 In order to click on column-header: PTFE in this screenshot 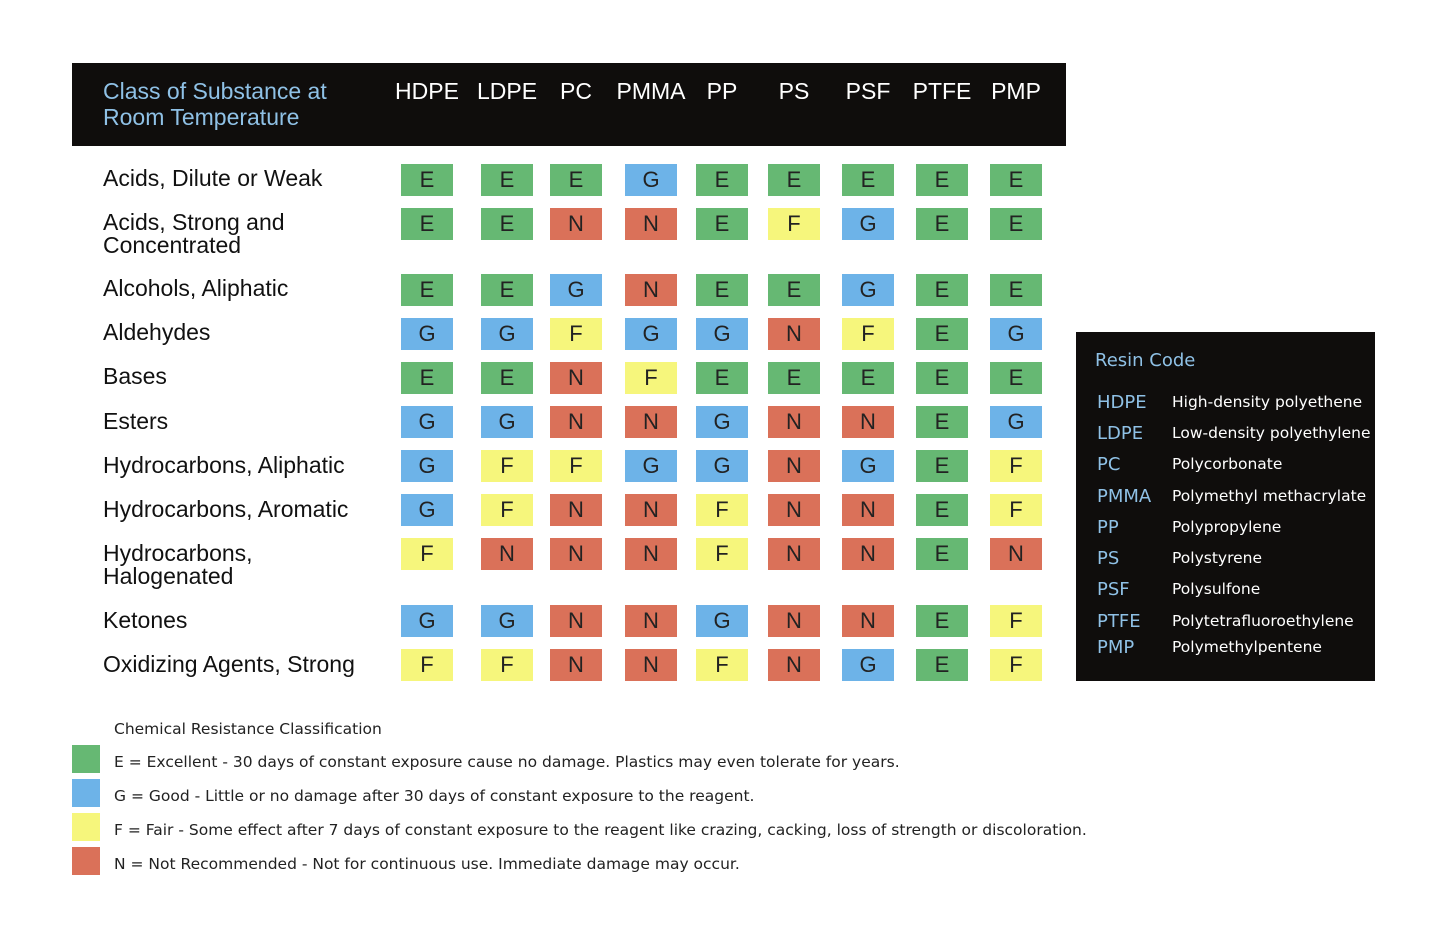, I will do `click(942, 91)`.